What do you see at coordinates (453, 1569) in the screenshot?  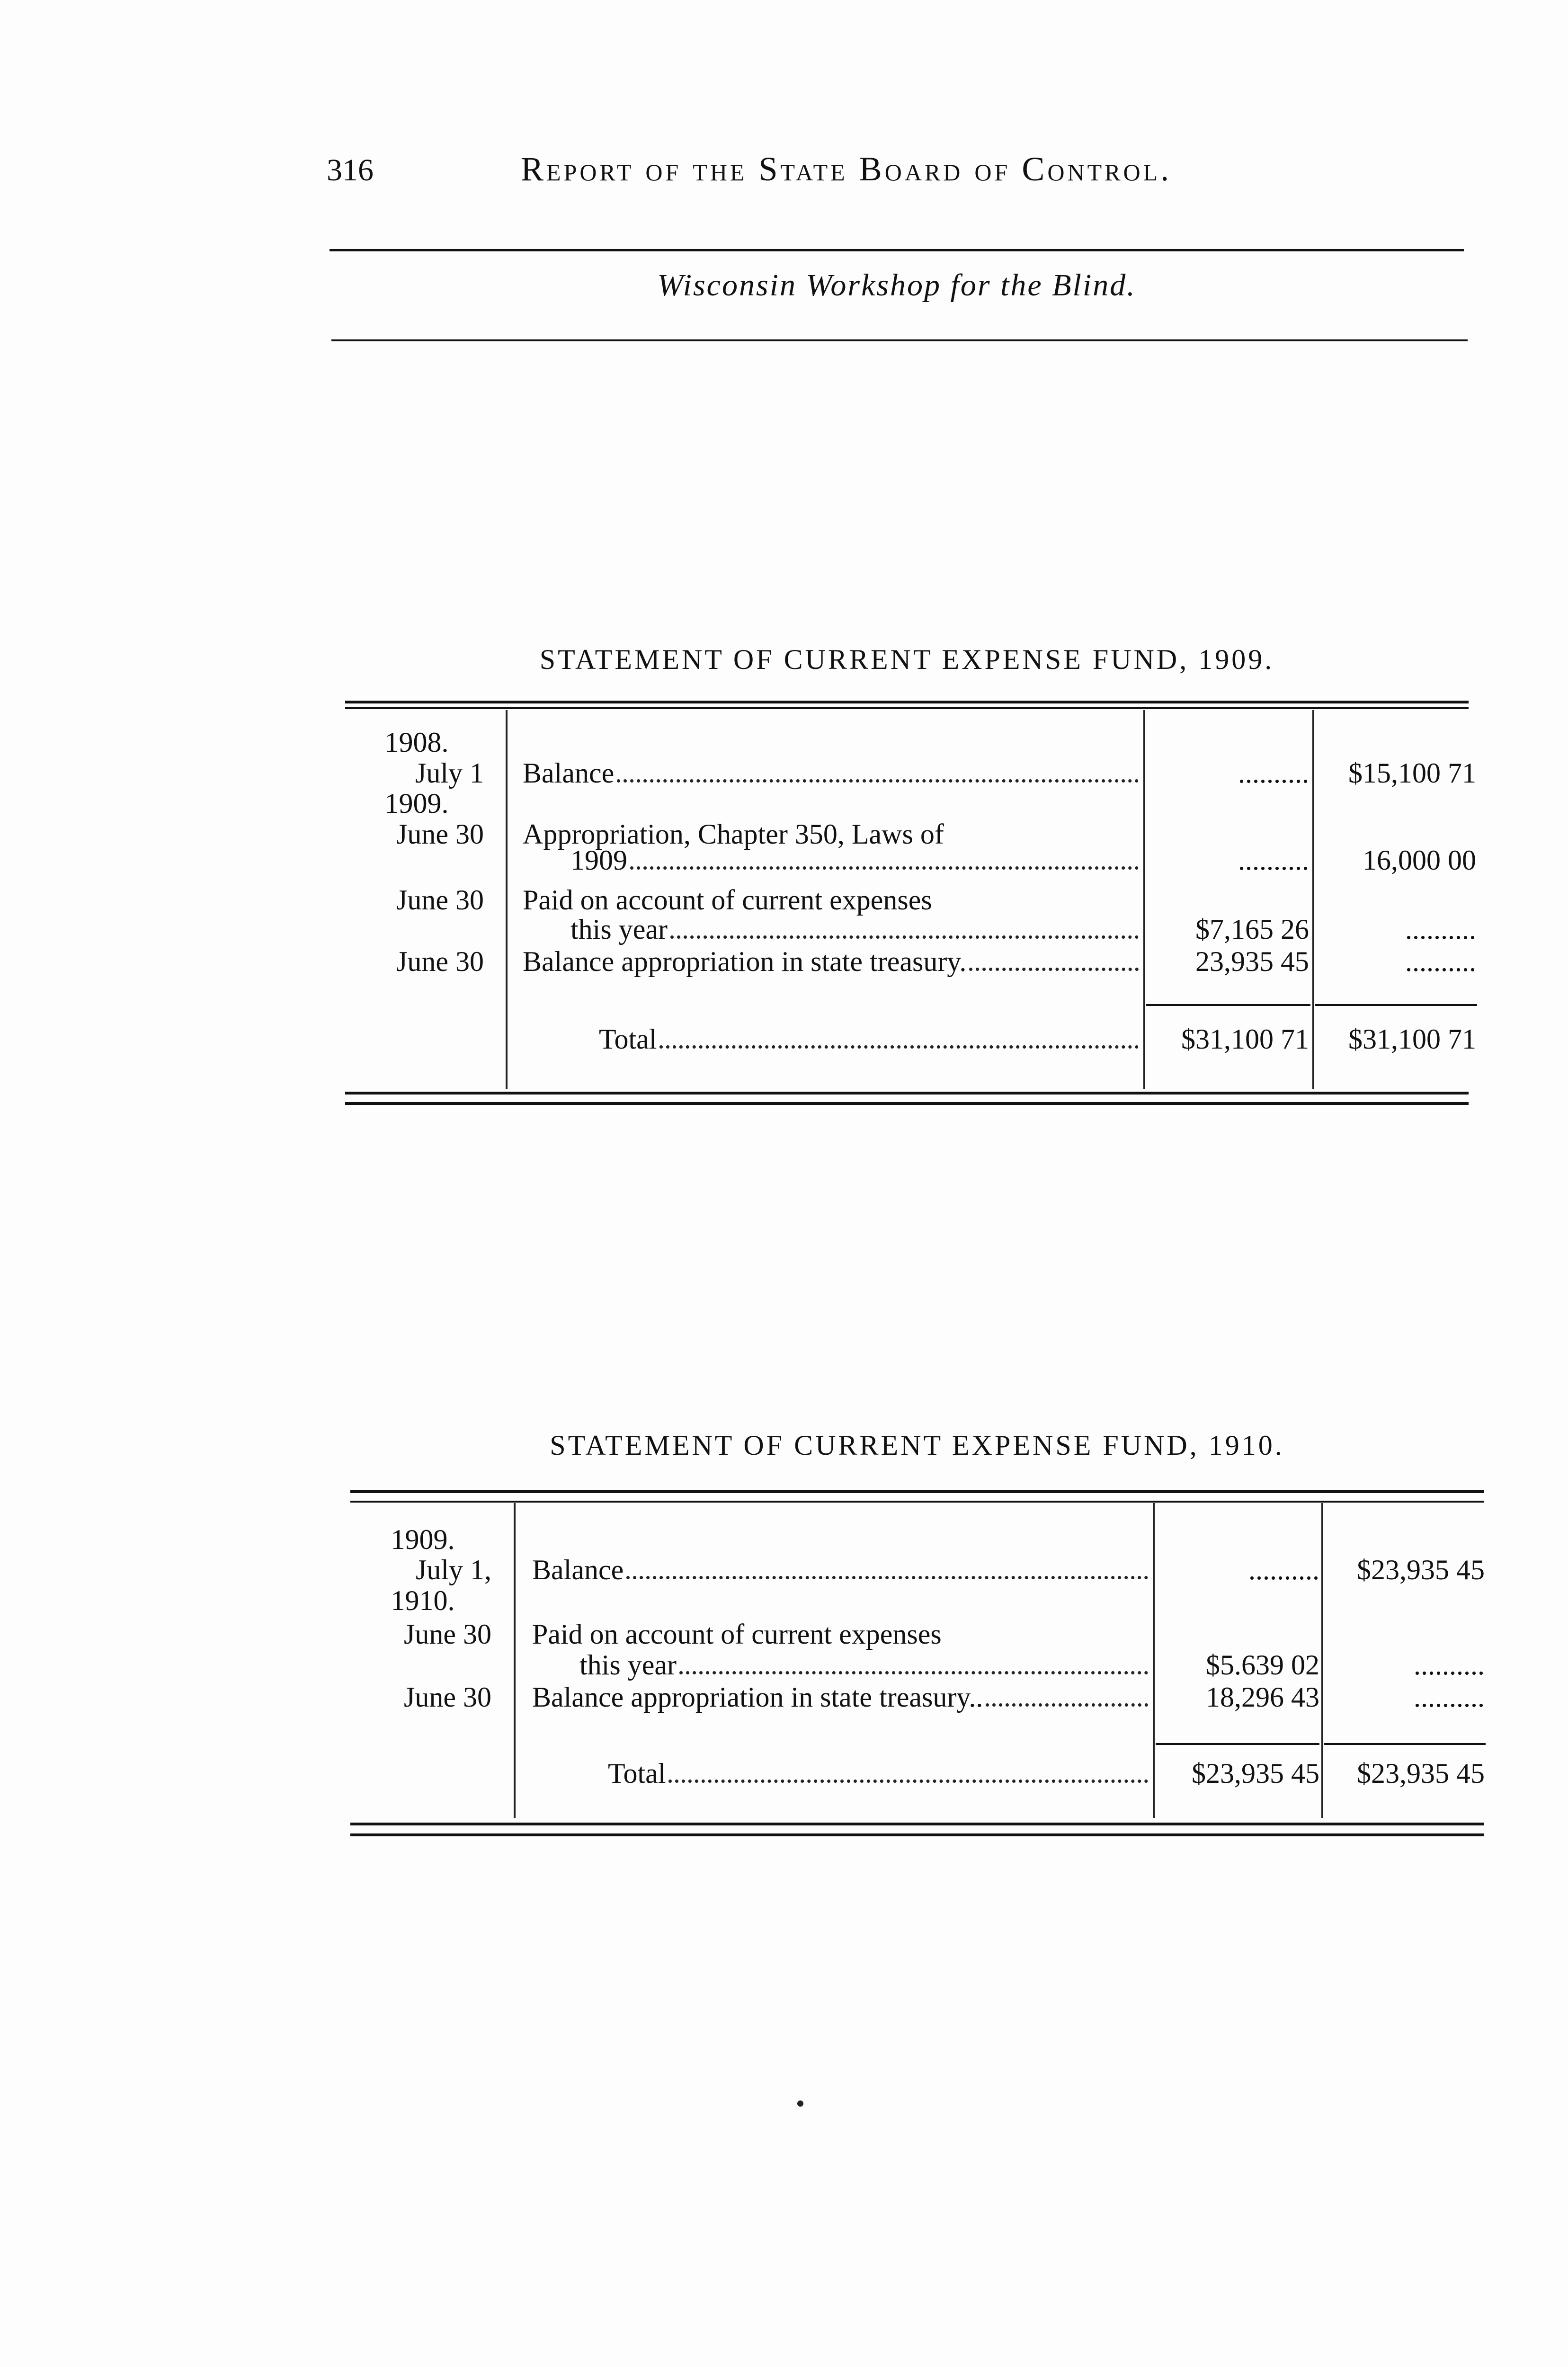 I see `date-cell: July 1,` at bounding box center [453, 1569].